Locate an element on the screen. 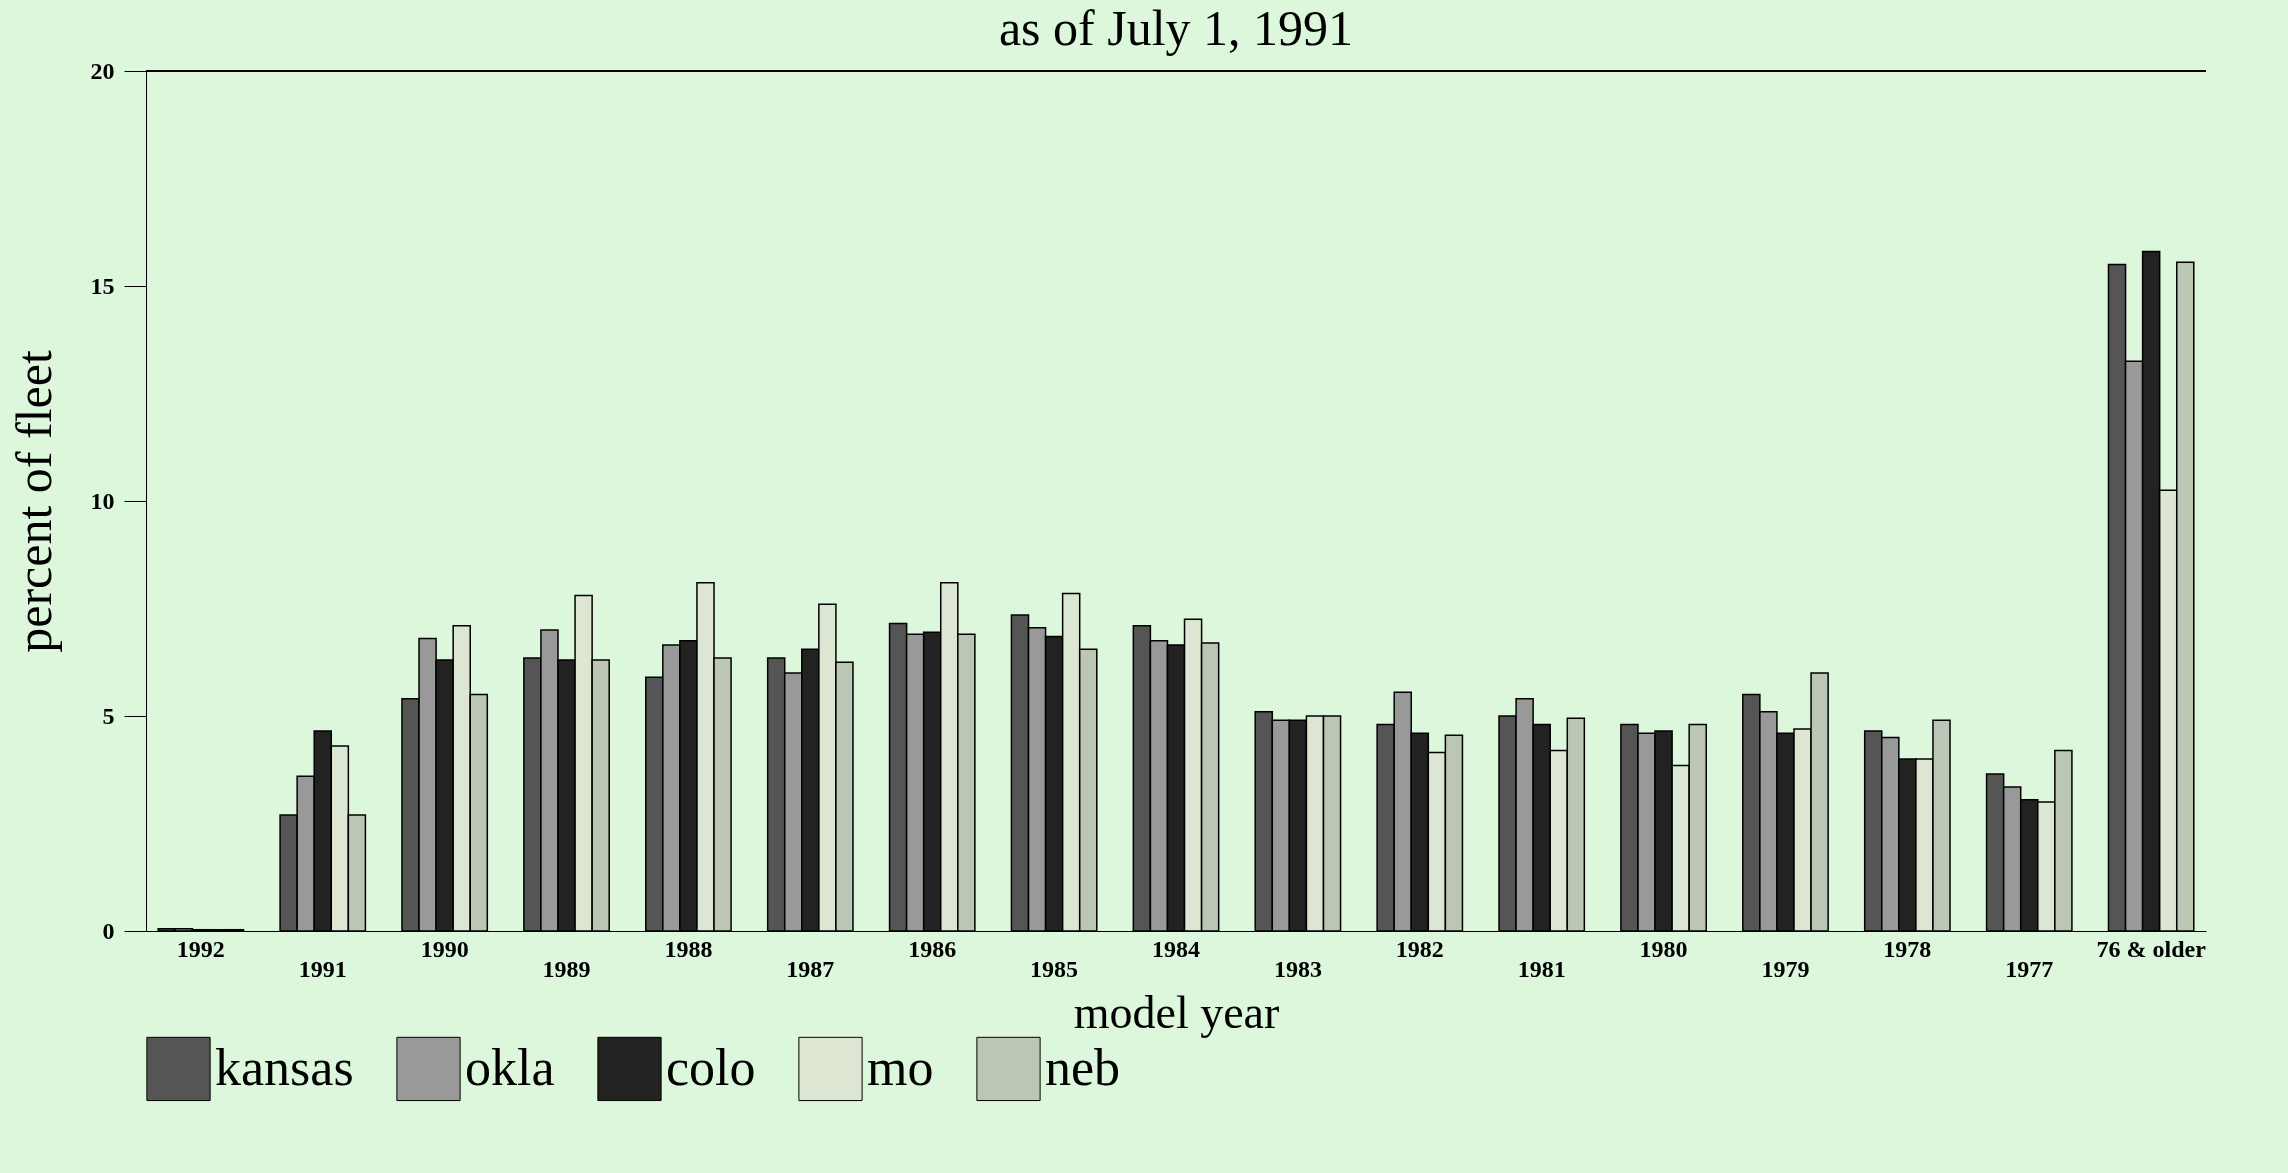  x-tick-label: 1978 is located at coordinates (1907, 948).